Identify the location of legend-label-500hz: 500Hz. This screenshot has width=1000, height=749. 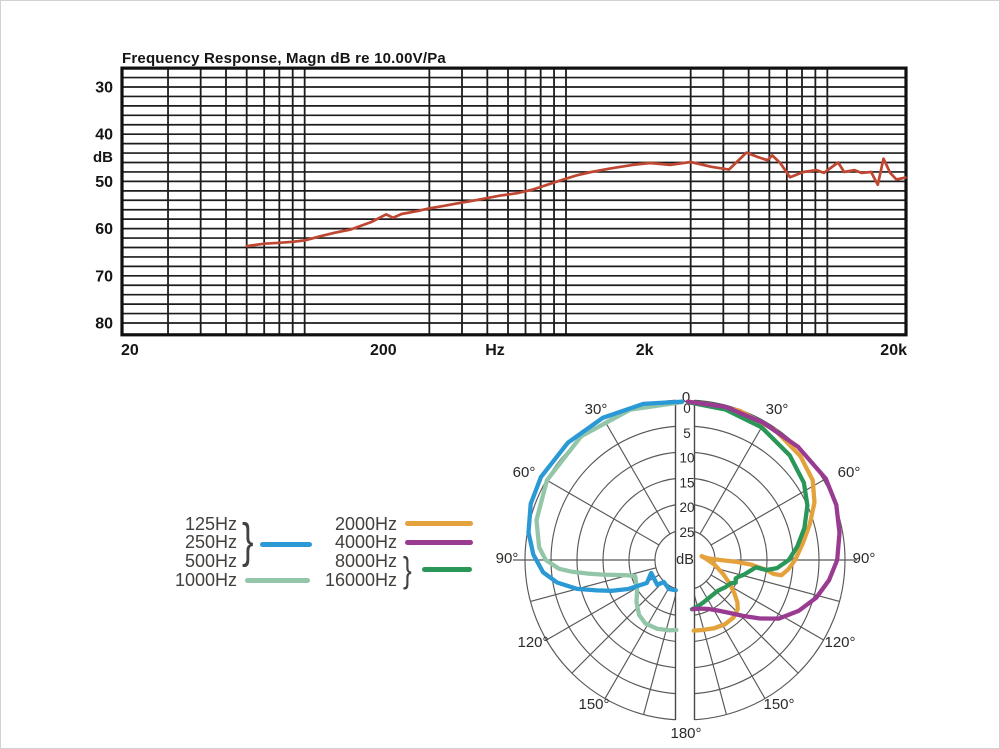
(210, 561).